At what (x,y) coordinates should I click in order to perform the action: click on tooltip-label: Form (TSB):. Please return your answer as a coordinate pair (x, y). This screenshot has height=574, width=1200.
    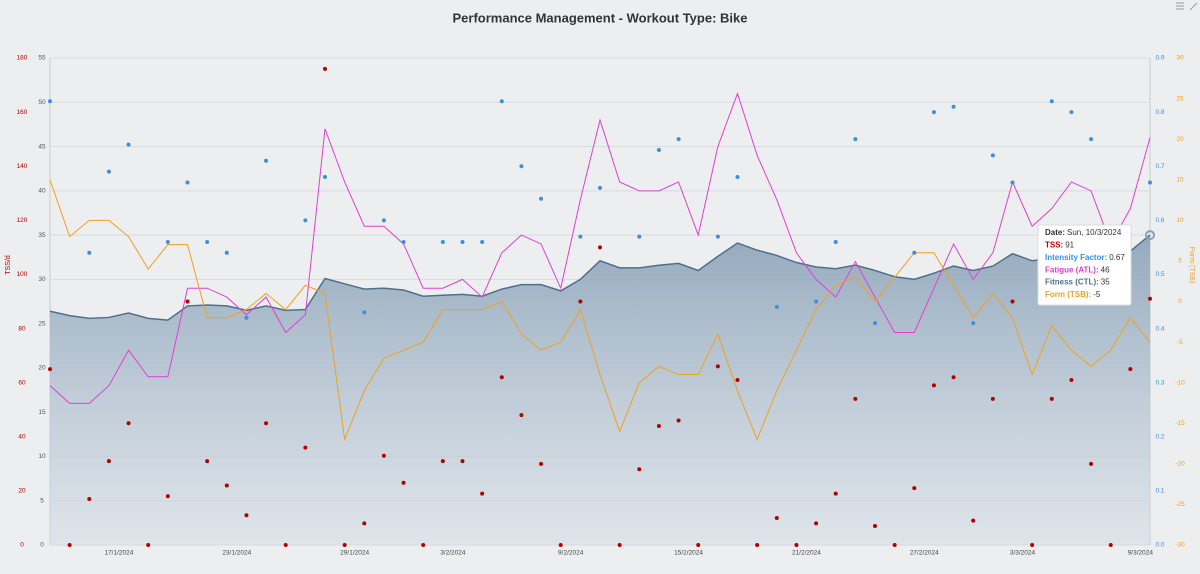
    Looking at the image, I should click on (1068, 294).